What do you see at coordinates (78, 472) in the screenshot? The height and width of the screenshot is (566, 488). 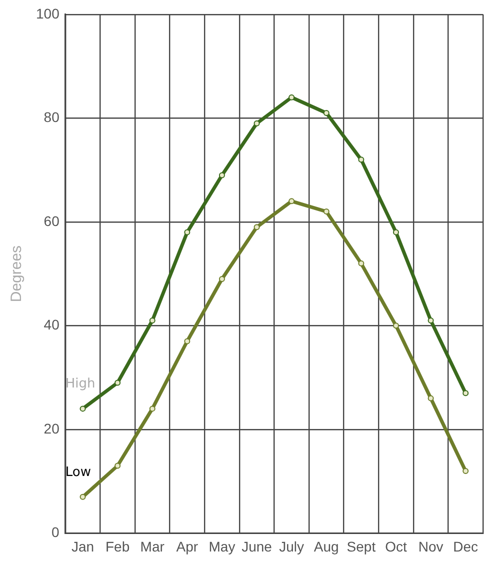 I see `series-label: Low` at bounding box center [78, 472].